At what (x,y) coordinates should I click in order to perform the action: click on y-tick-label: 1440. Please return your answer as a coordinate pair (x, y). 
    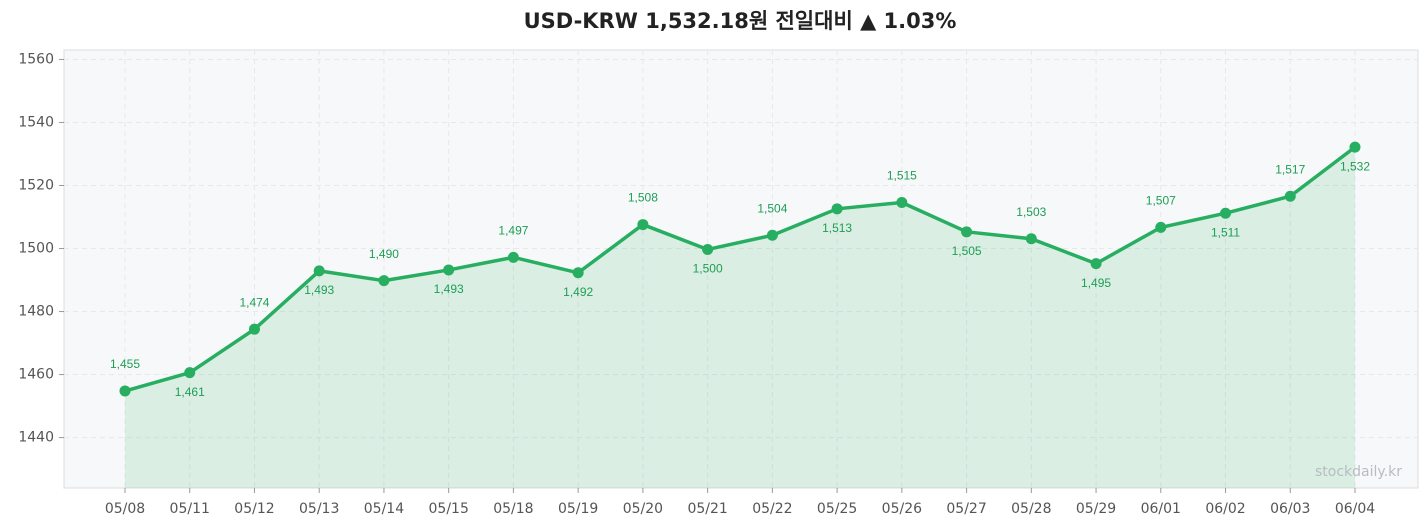
    Looking at the image, I should click on (36, 438).